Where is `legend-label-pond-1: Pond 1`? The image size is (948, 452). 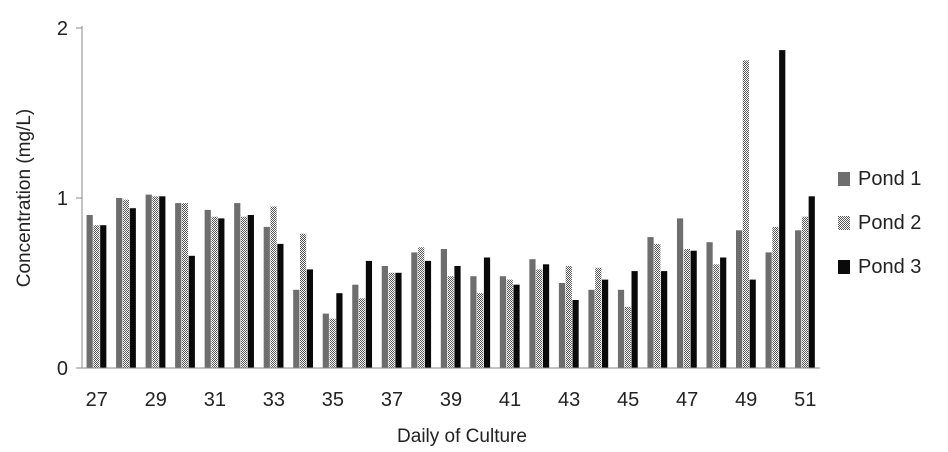 legend-label-pond-1: Pond 1 is located at coordinates (889, 179).